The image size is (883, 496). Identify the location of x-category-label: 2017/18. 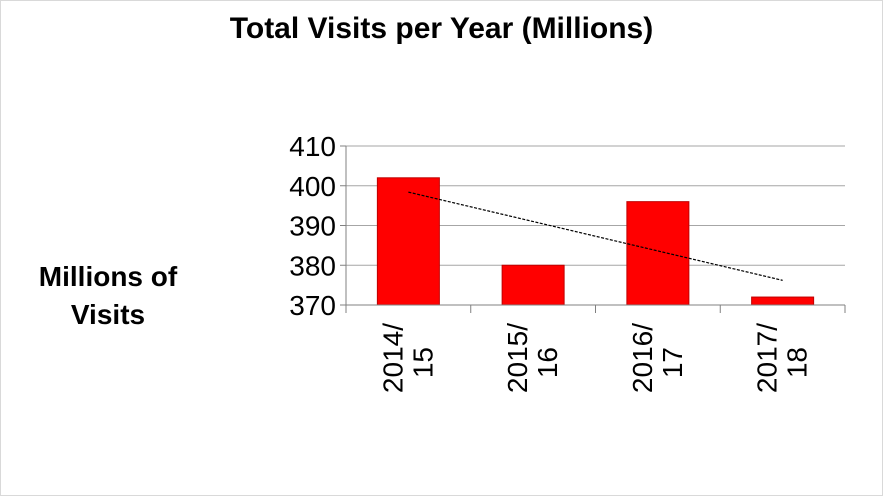
(782, 358).